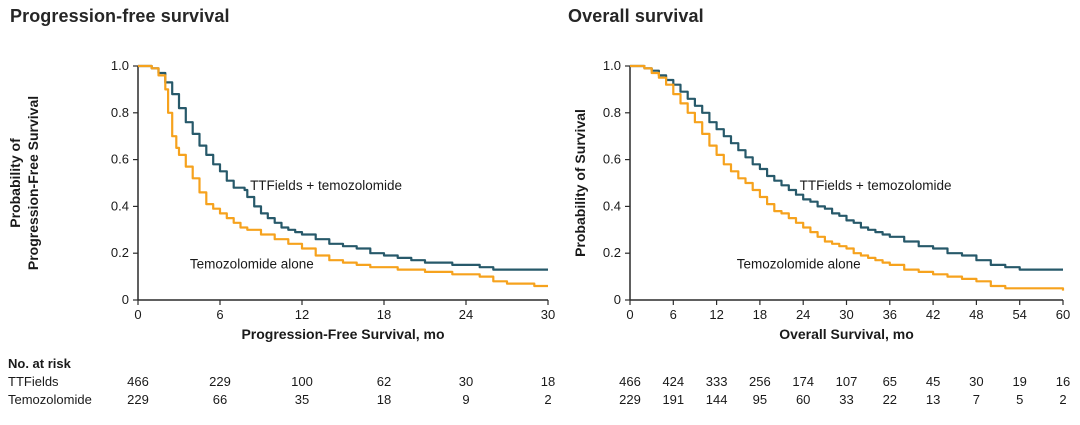 Image resolution: width=1080 pixels, height=425 pixels. Describe the element at coordinates (933, 314) in the screenshot. I see `os-x-tick-label: 42` at that location.